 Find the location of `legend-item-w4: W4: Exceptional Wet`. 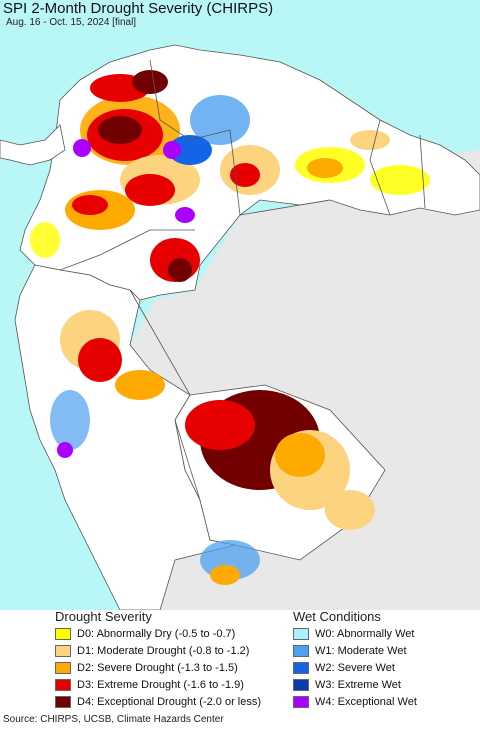

legend-item-w4: W4: Exceptional Wet is located at coordinates (355, 702).